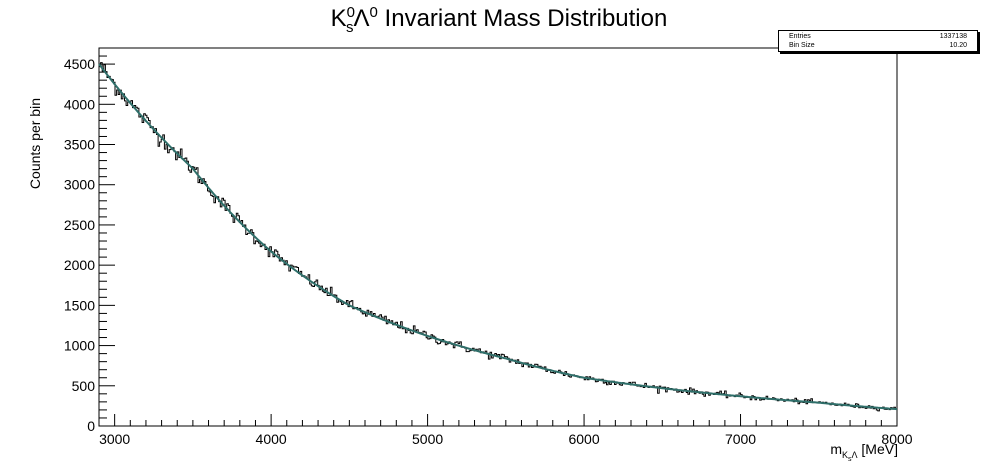  I want to click on y-axis-label: Counts per bin, so click(35, 144).